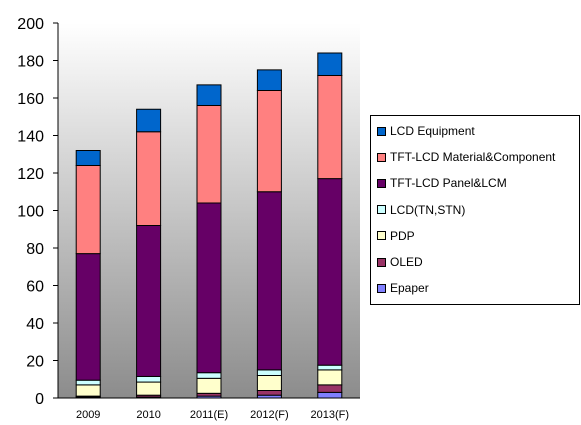 The height and width of the screenshot is (425, 581). I want to click on x-tick-label: 2013(F), so click(330, 415).